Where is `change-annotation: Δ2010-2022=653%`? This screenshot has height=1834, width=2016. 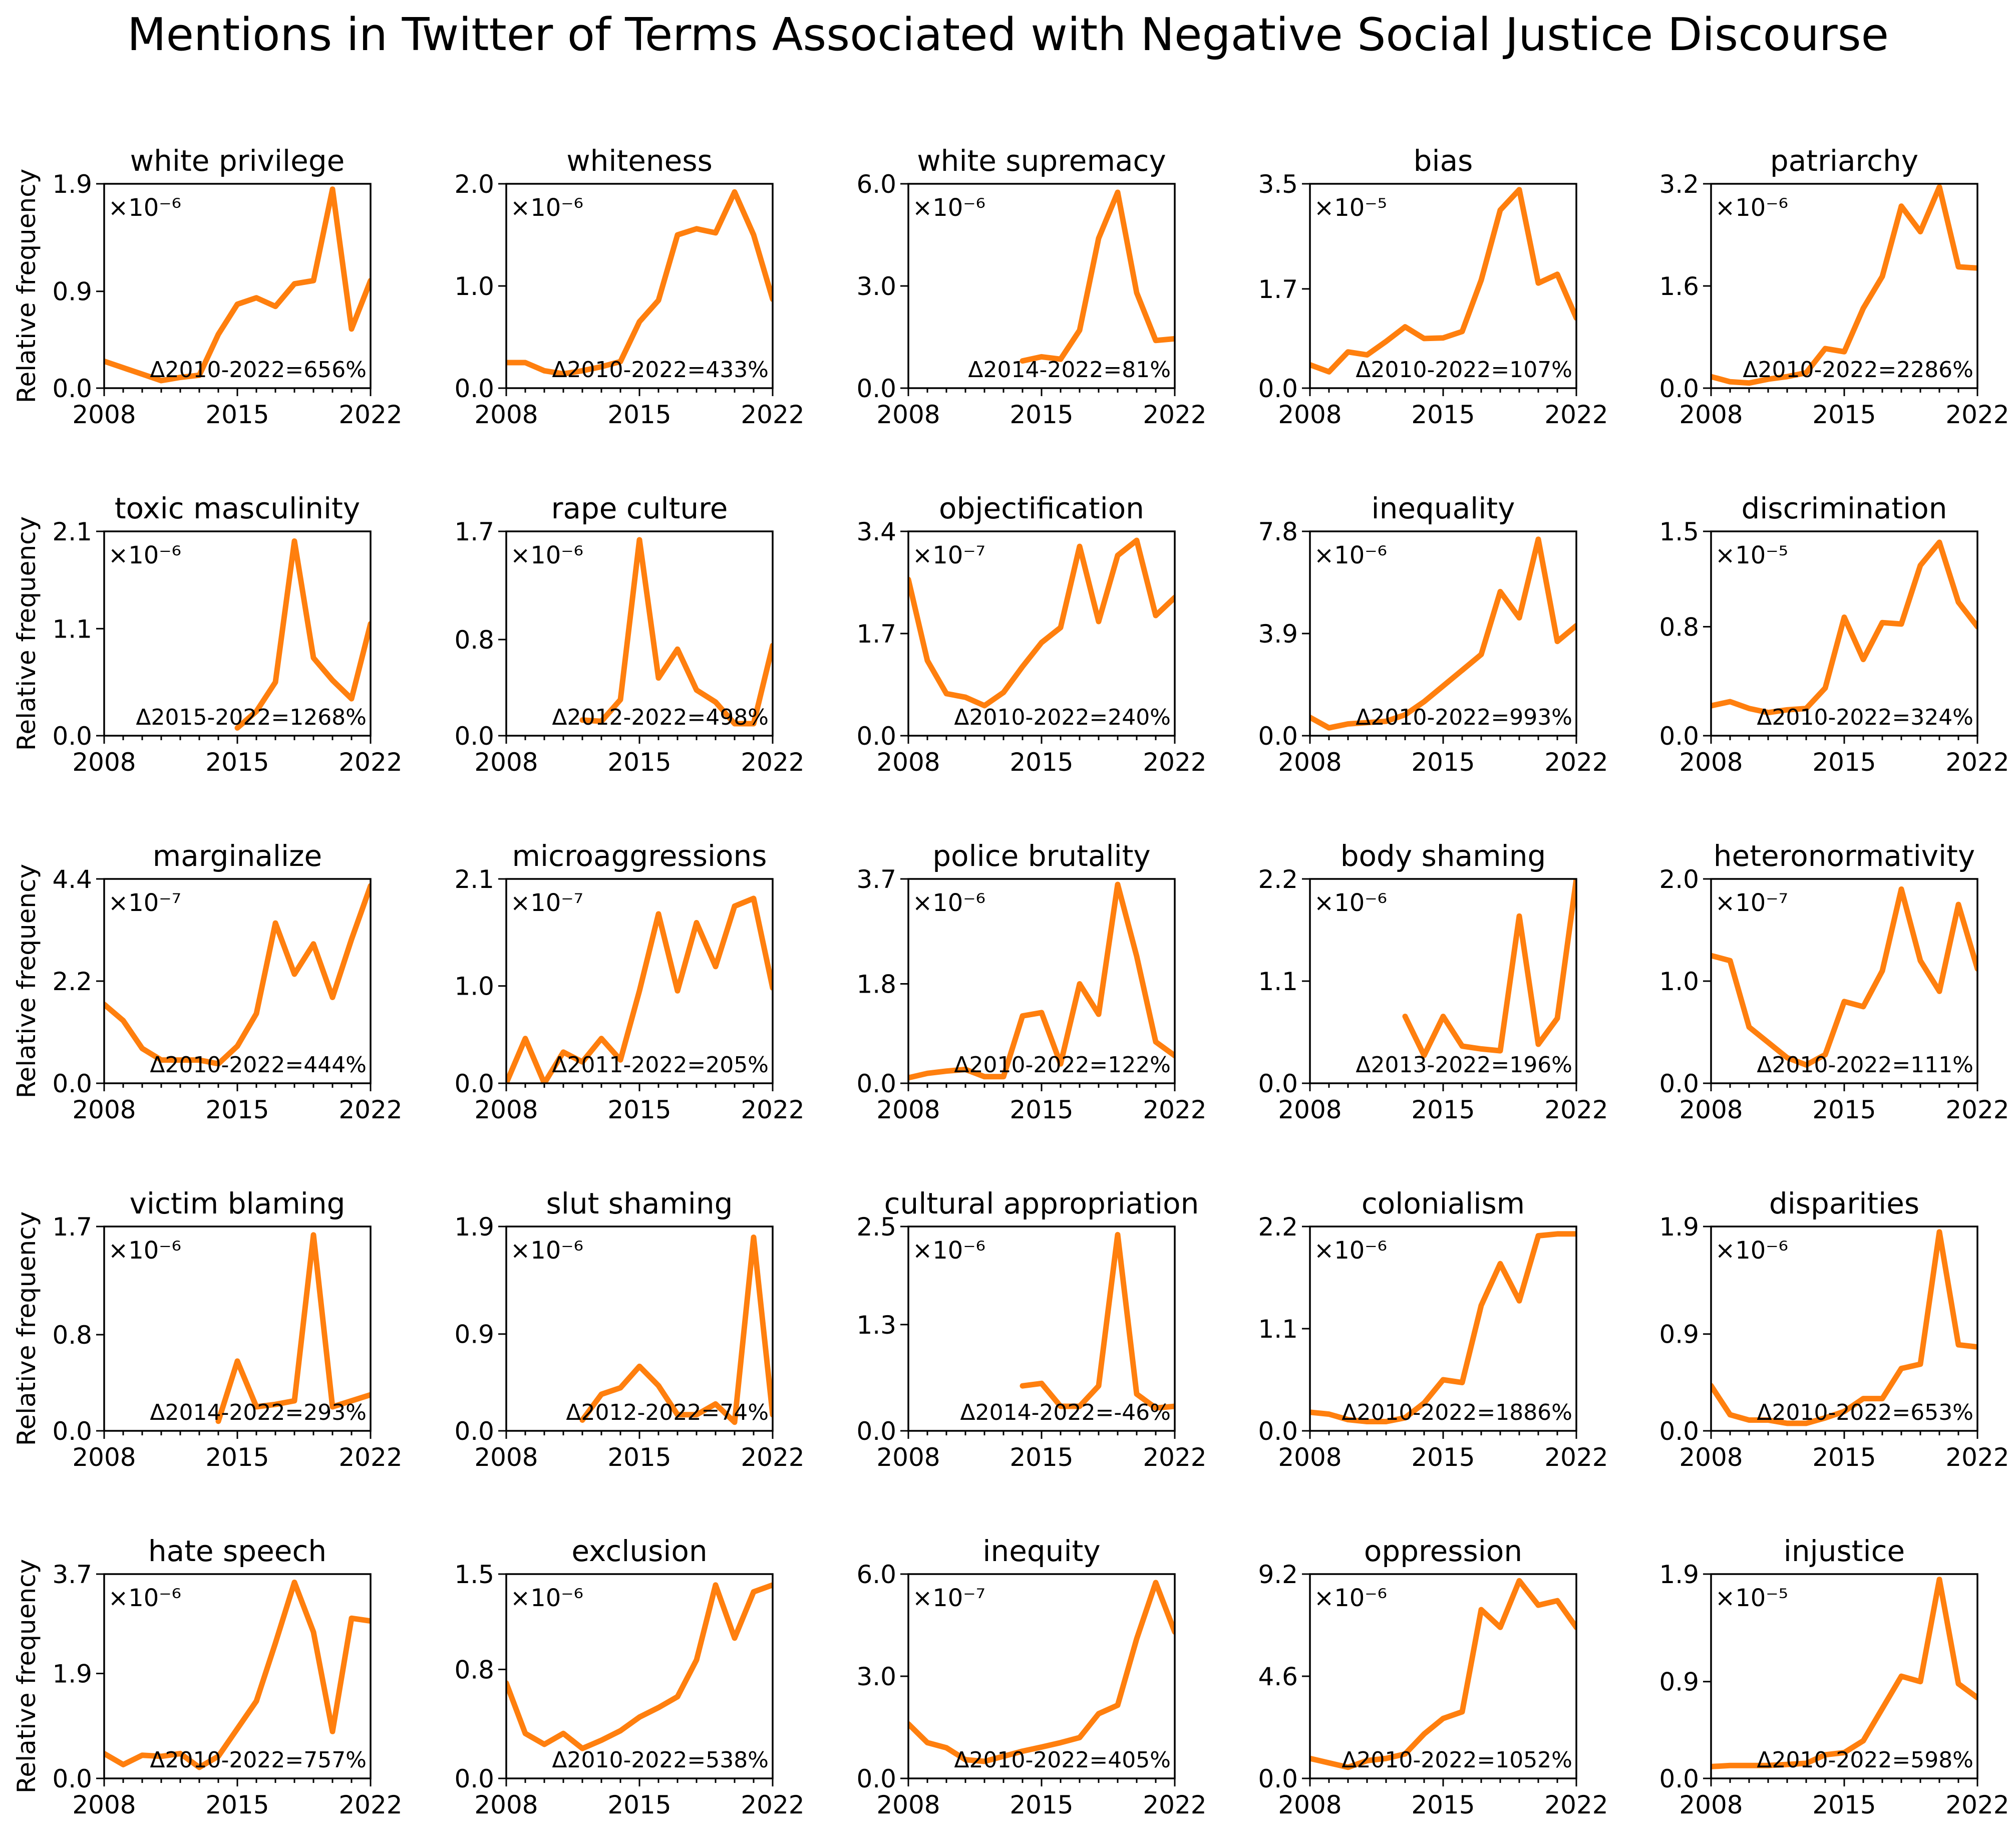 change-annotation: Δ2010-2022=653% is located at coordinates (1865, 1412).